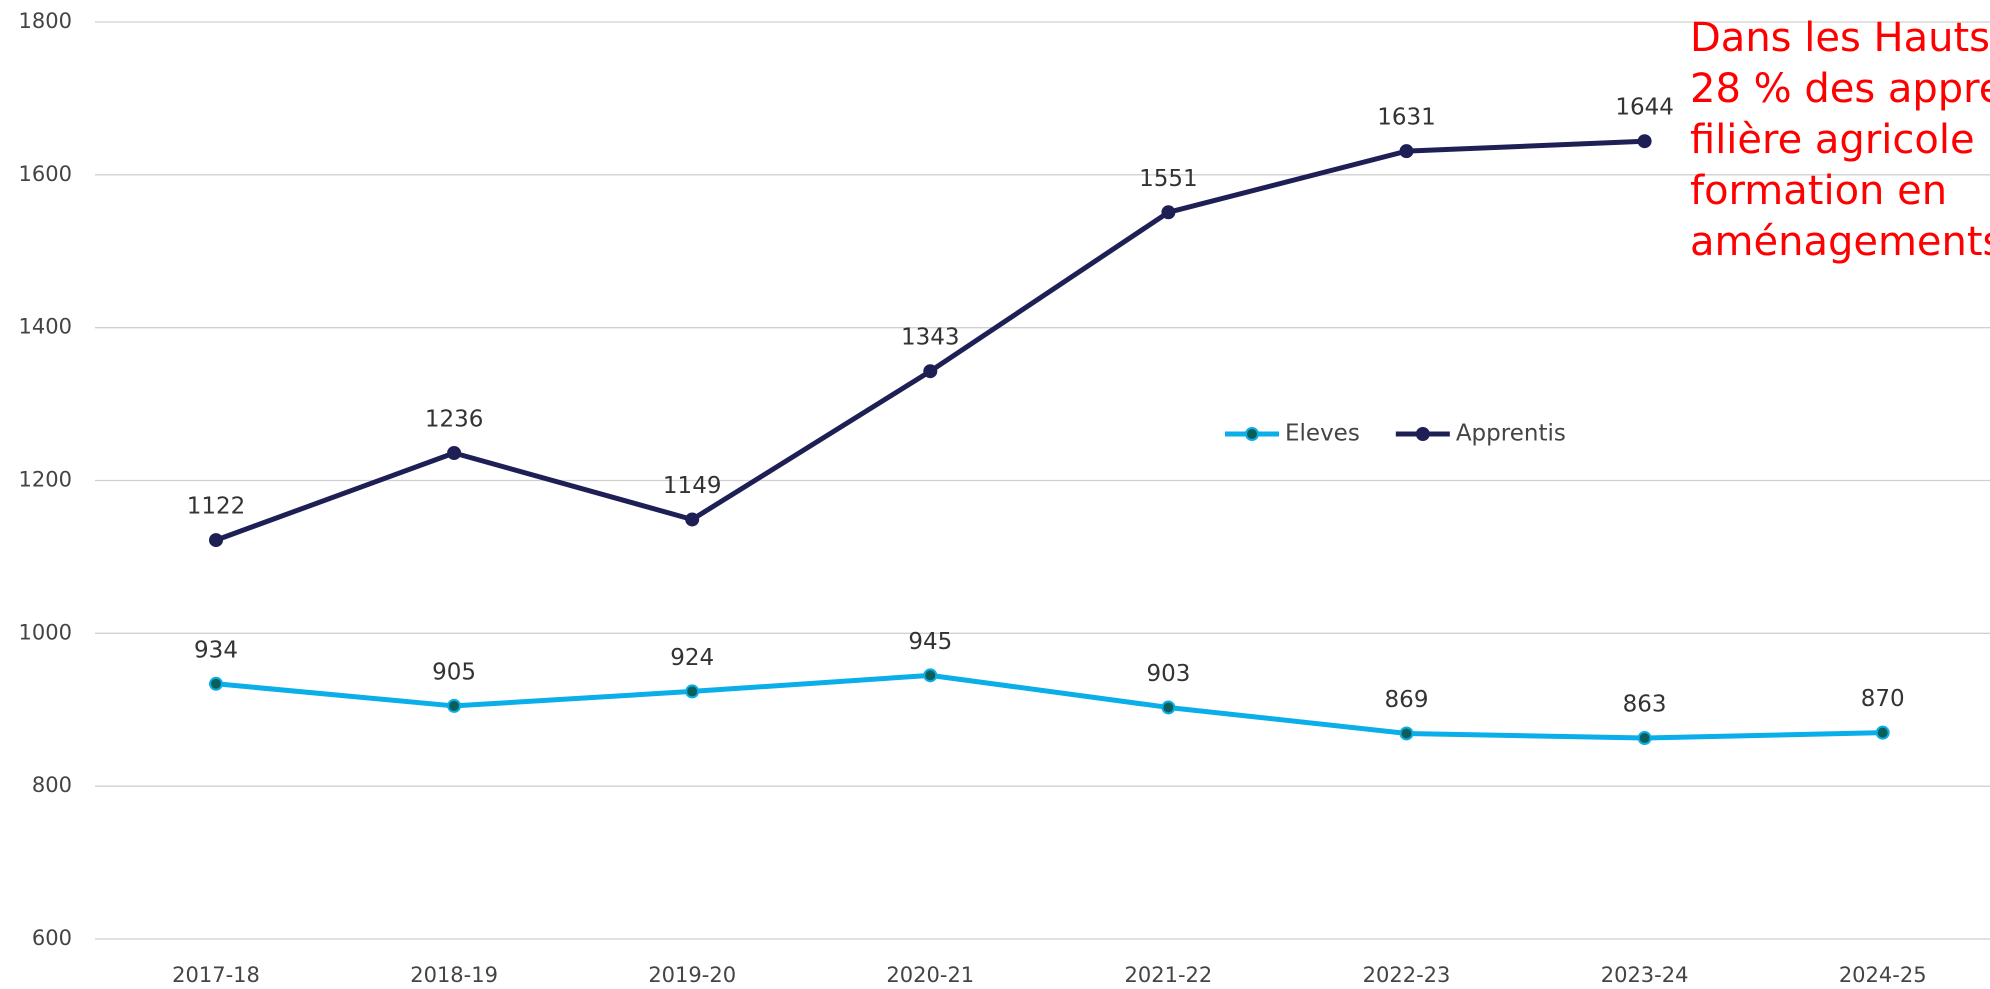  Describe the element at coordinates (45, 21) in the screenshot. I see `y-tick-label: 1800` at that location.